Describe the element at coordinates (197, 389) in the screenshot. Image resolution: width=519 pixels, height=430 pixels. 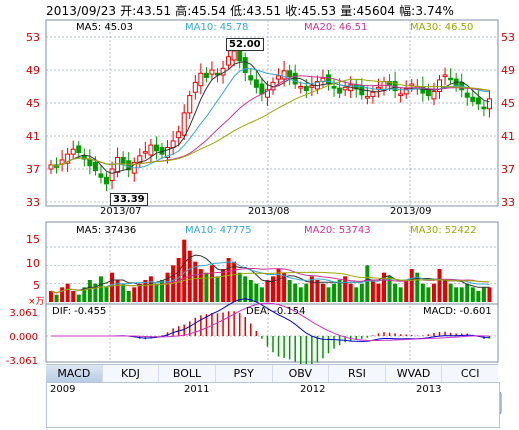
I see `nav-year-2011: 2011` at that location.